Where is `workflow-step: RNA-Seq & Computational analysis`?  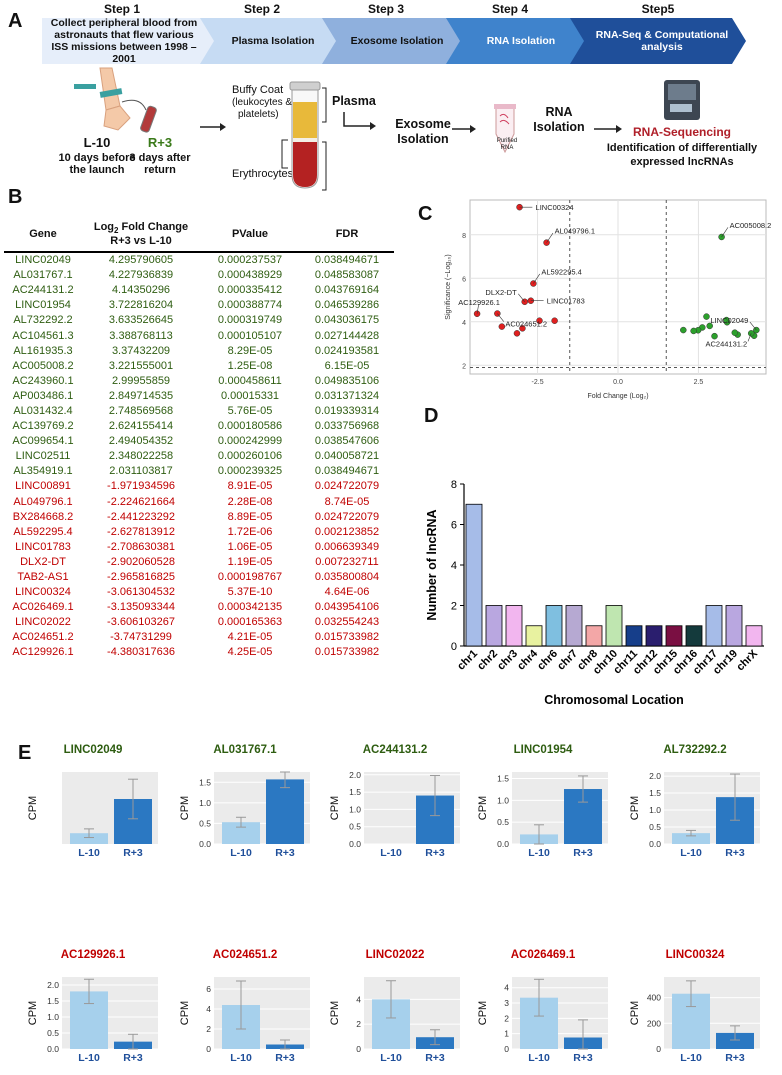
workflow-step: RNA-Seq & Computational analysis is located at coordinates (658, 41).